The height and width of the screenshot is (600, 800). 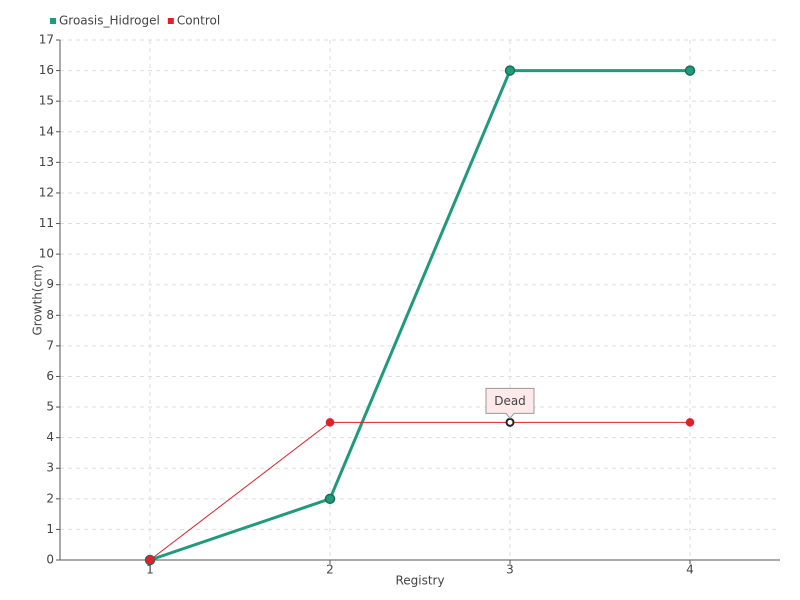 I want to click on y-tick-label: 11, so click(x=46, y=223).